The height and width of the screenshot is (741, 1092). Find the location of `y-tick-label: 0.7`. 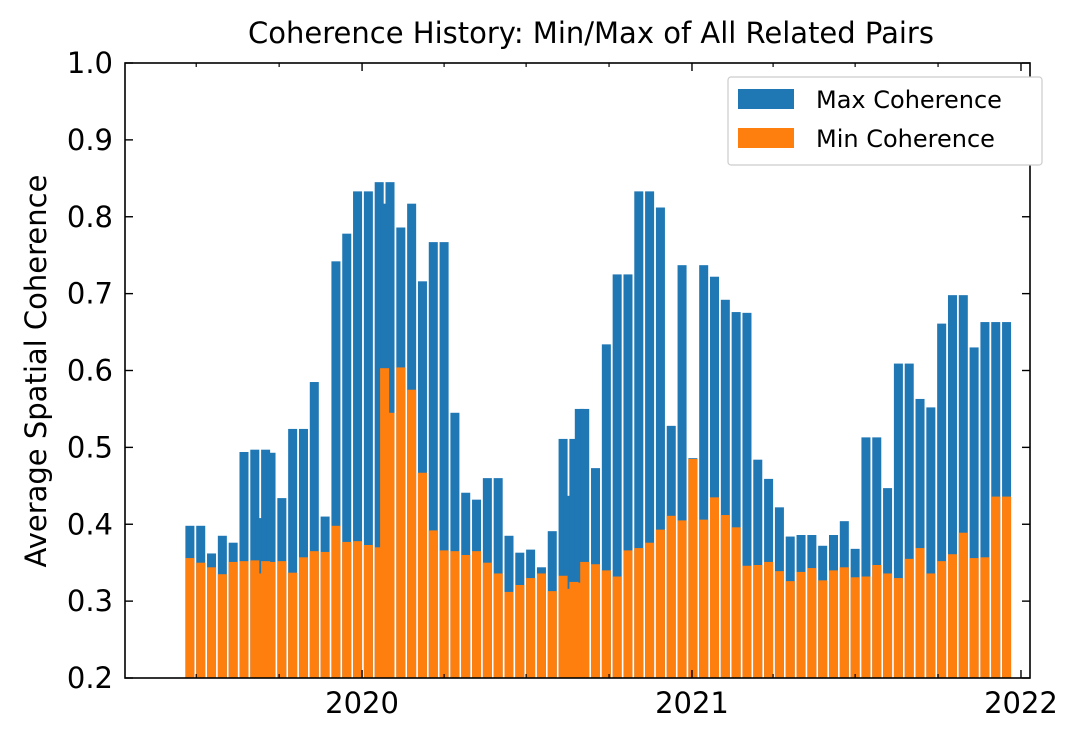

y-tick-label: 0.7 is located at coordinates (90, 294).